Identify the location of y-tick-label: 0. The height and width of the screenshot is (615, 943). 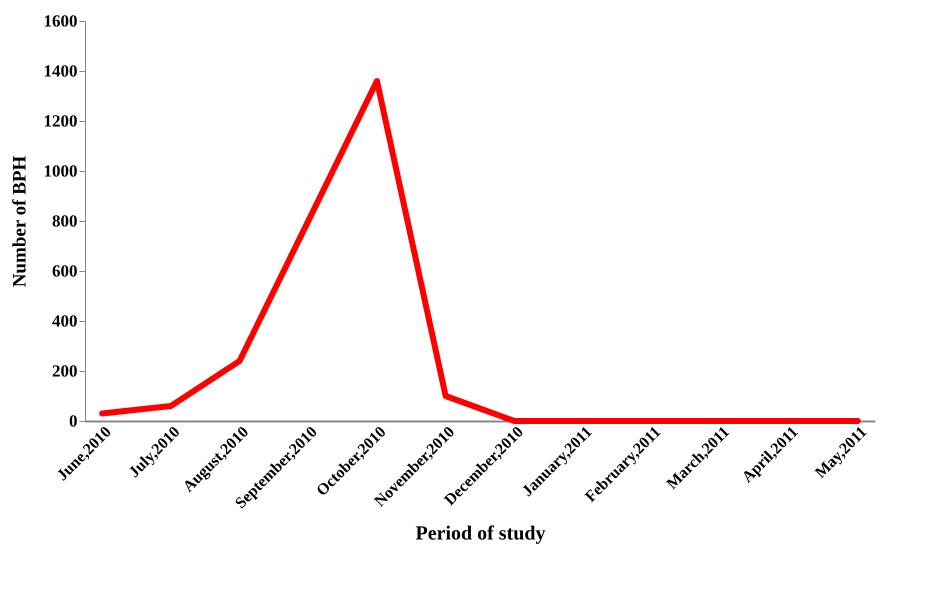
(73, 421).